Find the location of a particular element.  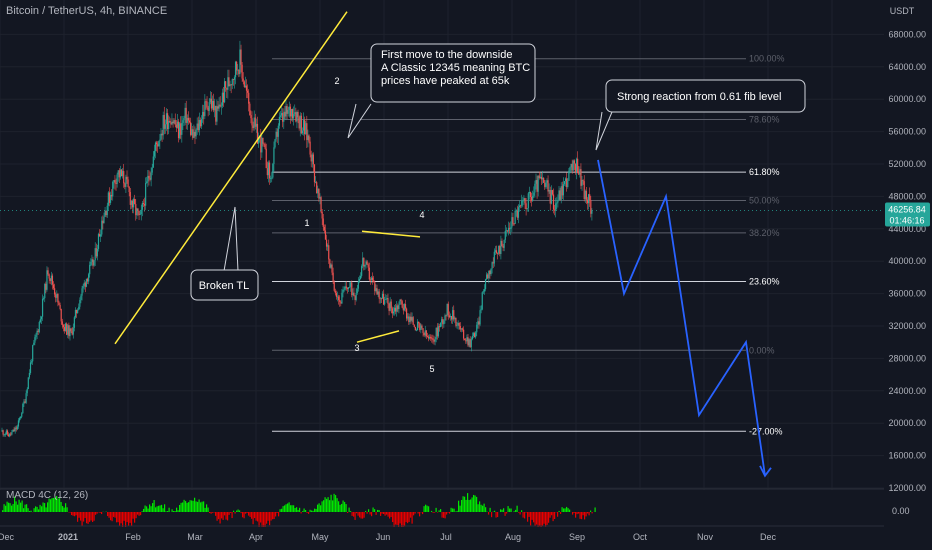

downside-callout-text: prices have peaked at 65k is located at coordinates (445, 81).